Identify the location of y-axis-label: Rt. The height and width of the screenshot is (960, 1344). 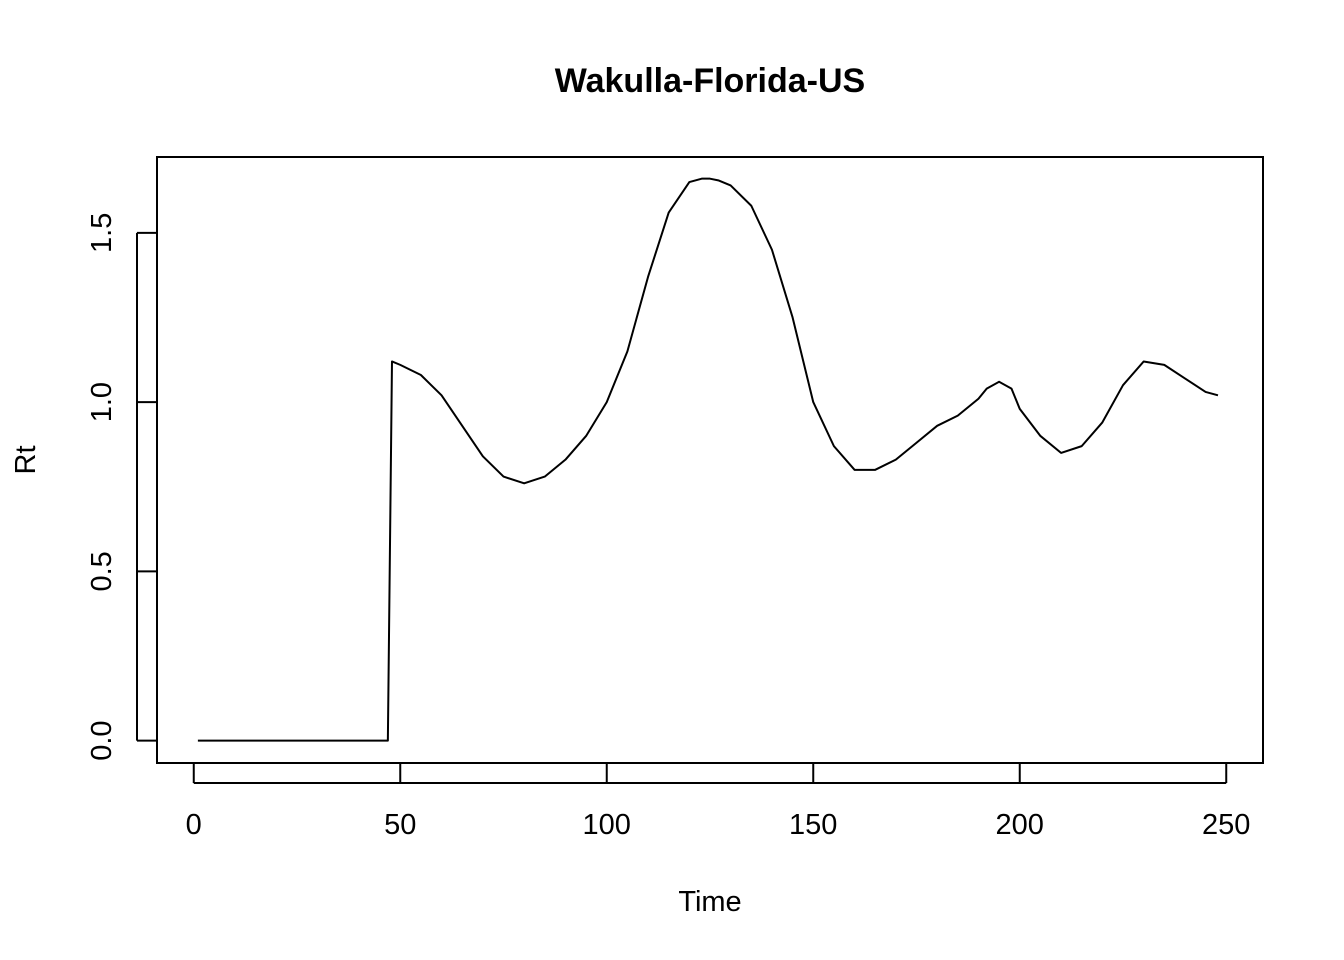
(26, 460).